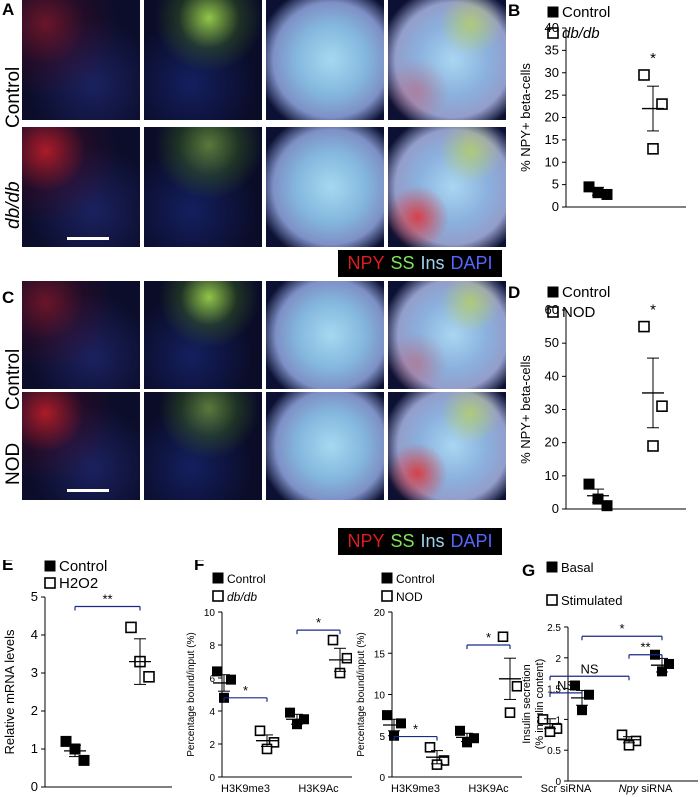 The width and height of the screenshot is (700, 797). What do you see at coordinates (191, 694) in the screenshot?
I see `chart-f1-ylabel: Percentage bound/input (%)` at bounding box center [191, 694].